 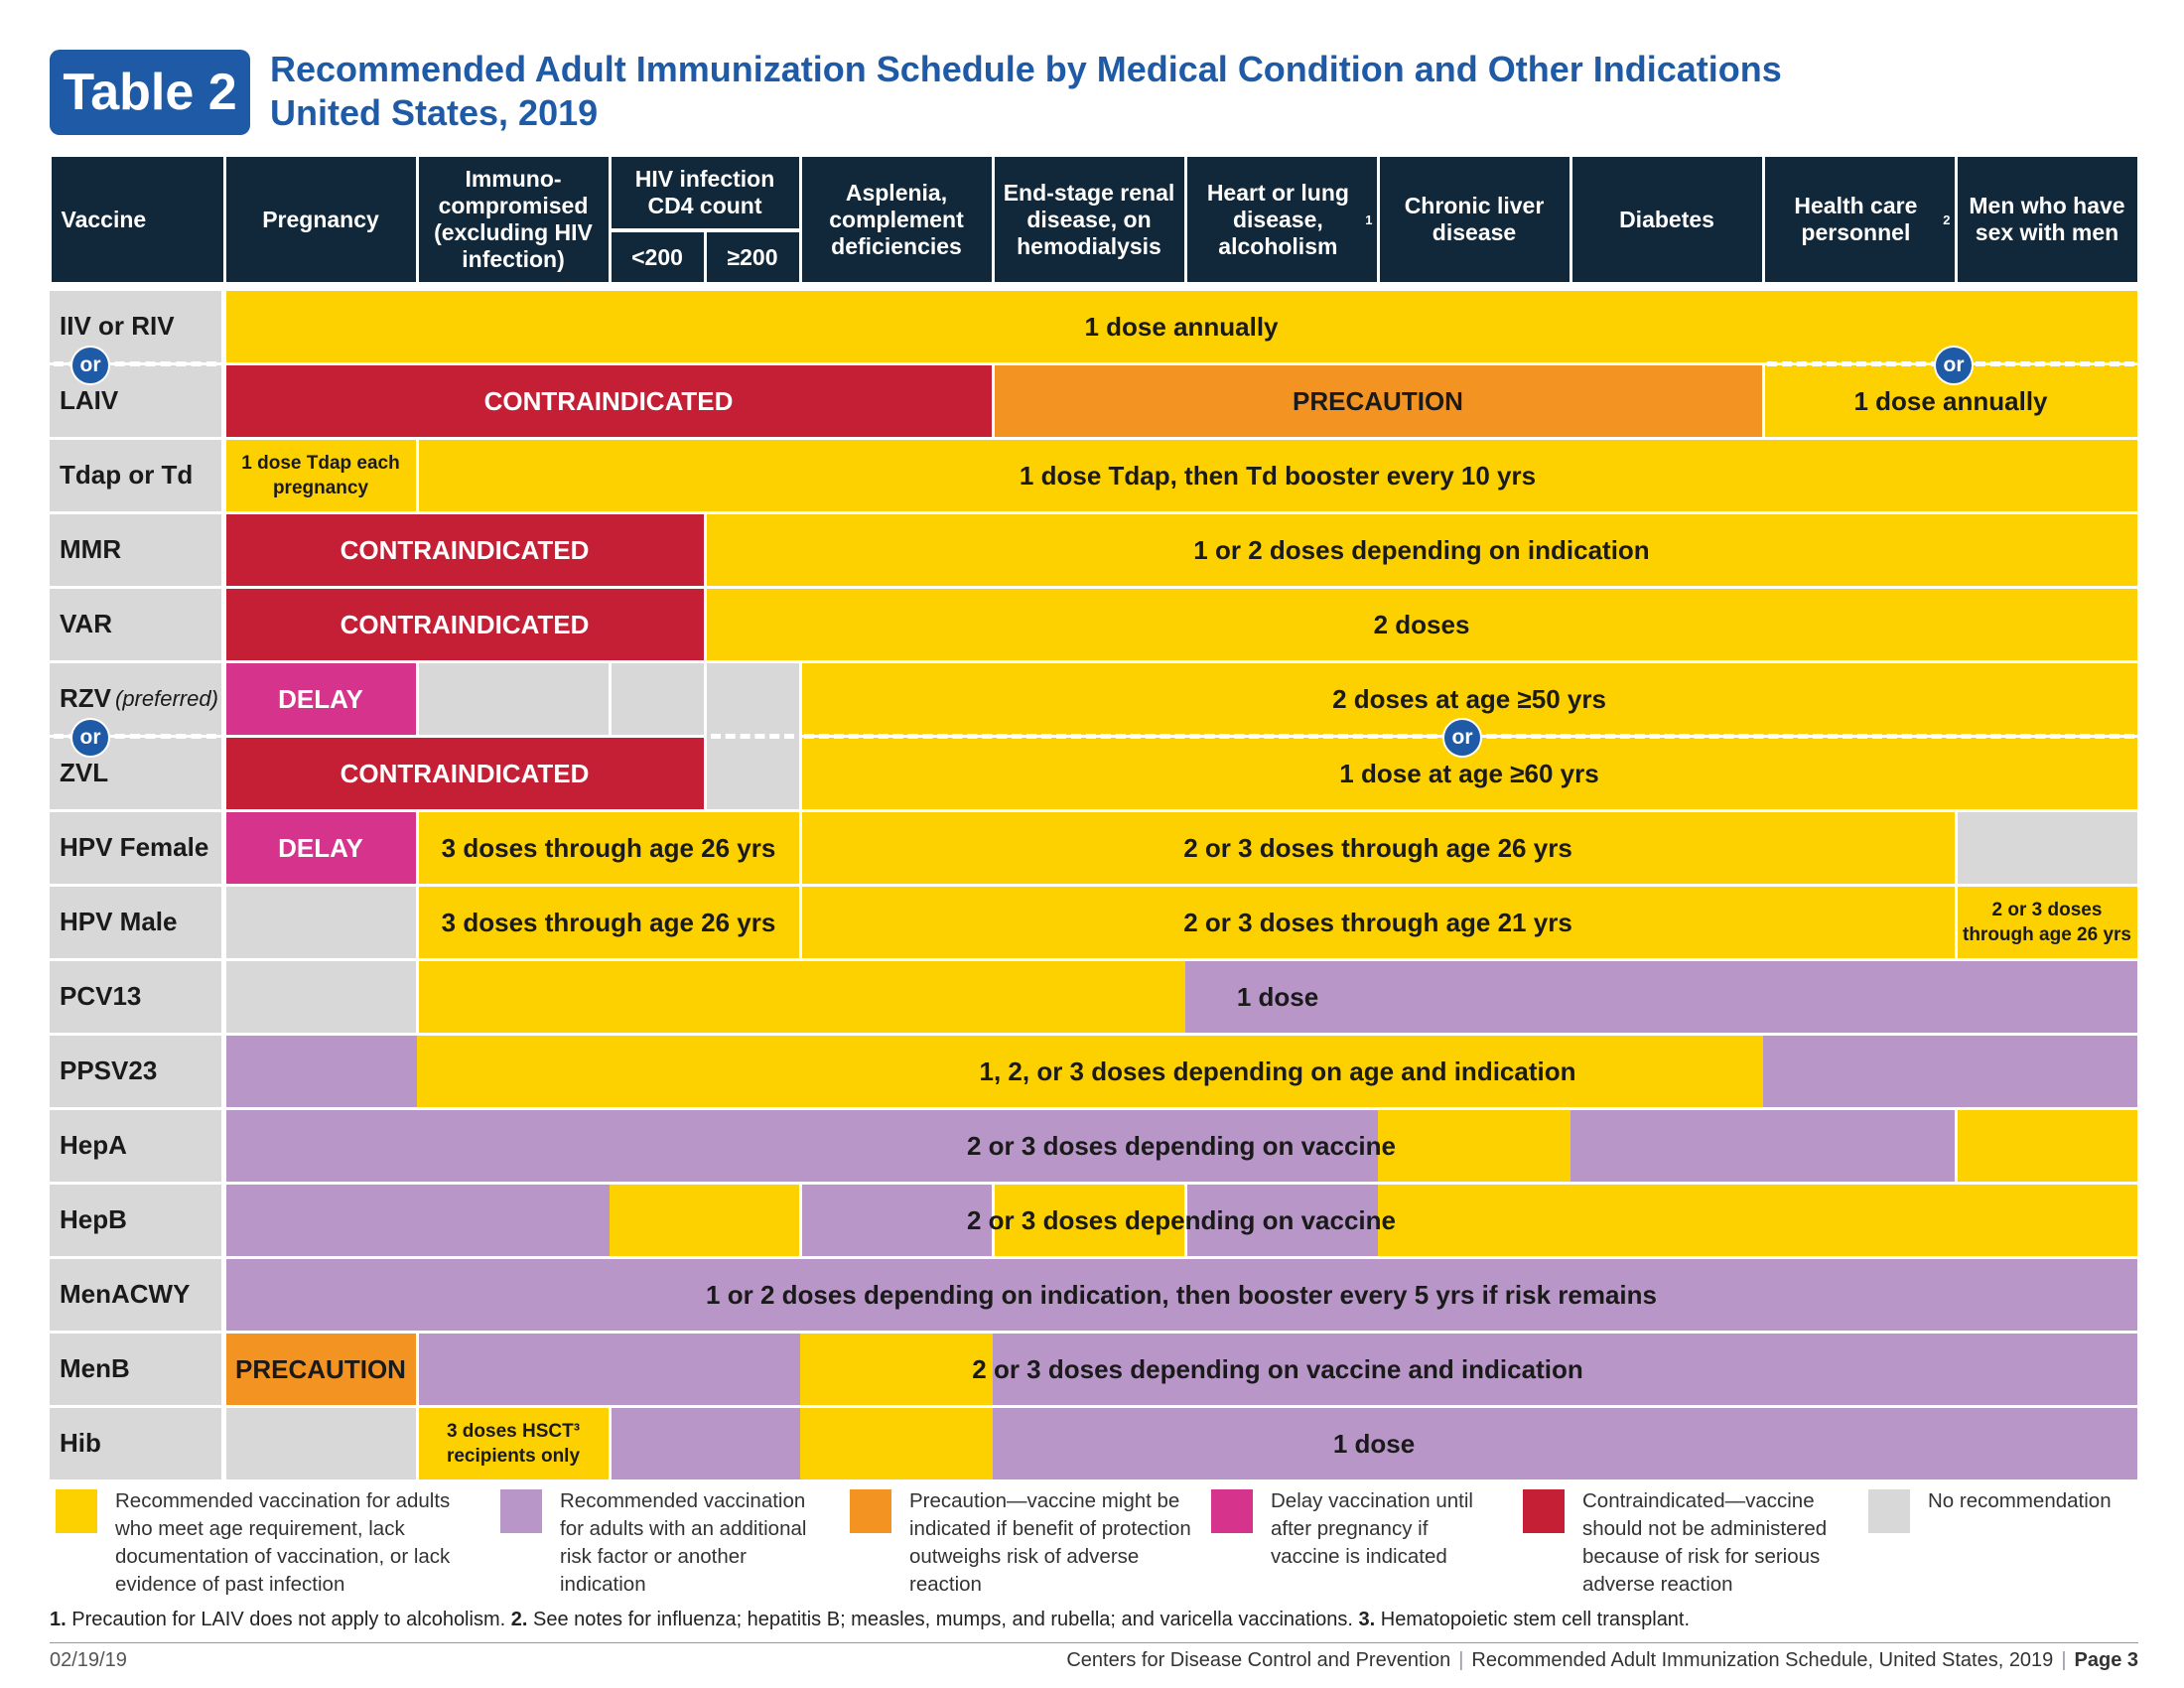 What do you see at coordinates (1666, 219) in the screenshot?
I see `header-diabetes: Diabetes` at bounding box center [1666, 219].